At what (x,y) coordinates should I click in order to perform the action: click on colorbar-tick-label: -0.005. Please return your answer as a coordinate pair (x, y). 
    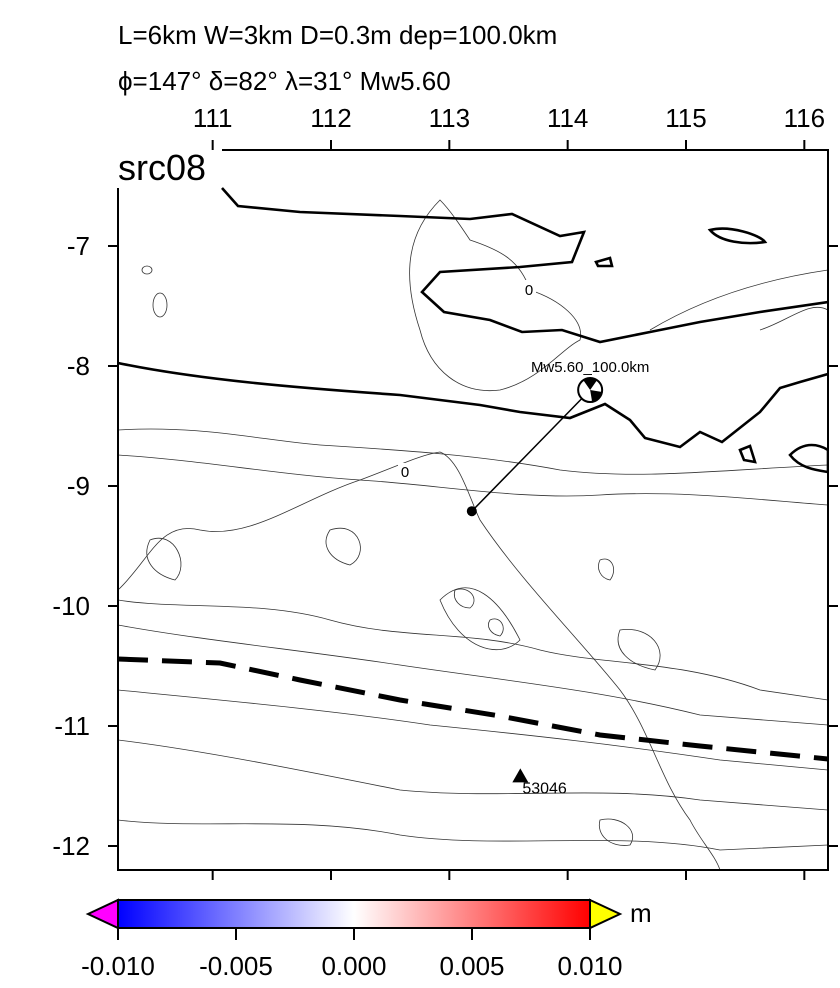
    Looking at the image, I should click on (236, 966).